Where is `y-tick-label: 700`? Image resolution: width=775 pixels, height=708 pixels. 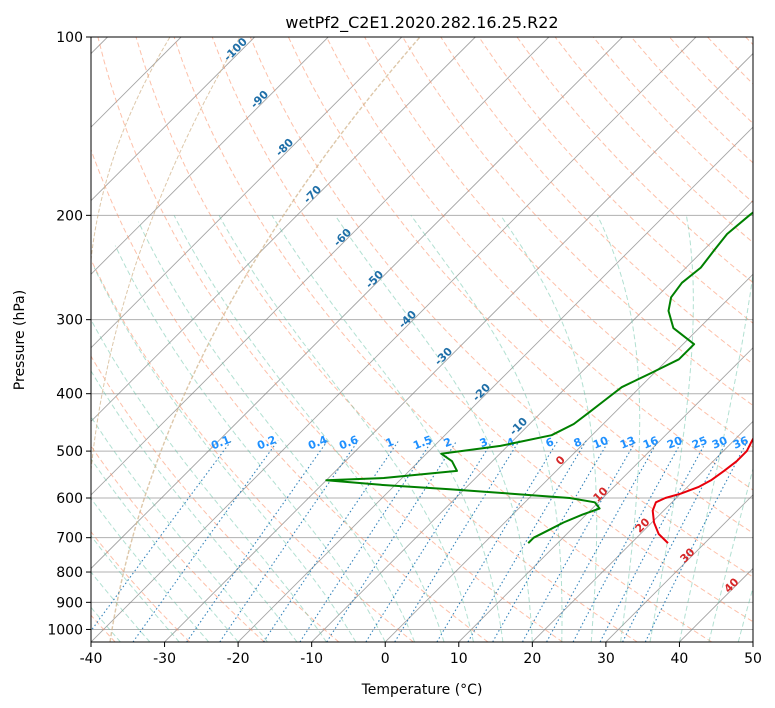
y-tick-label: 700 is located at coordinates (69, 539).